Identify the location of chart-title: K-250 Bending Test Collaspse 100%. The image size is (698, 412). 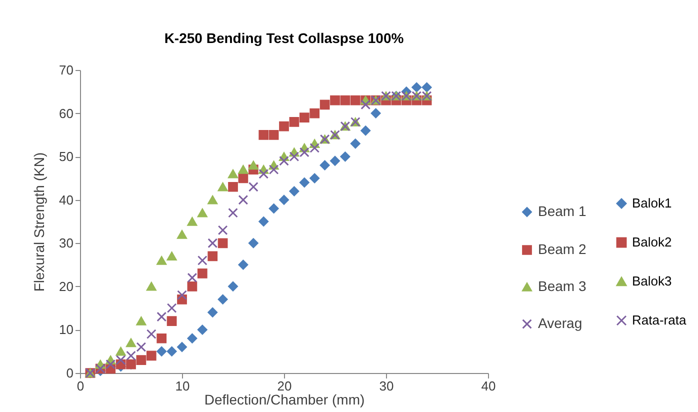
(284, 38).